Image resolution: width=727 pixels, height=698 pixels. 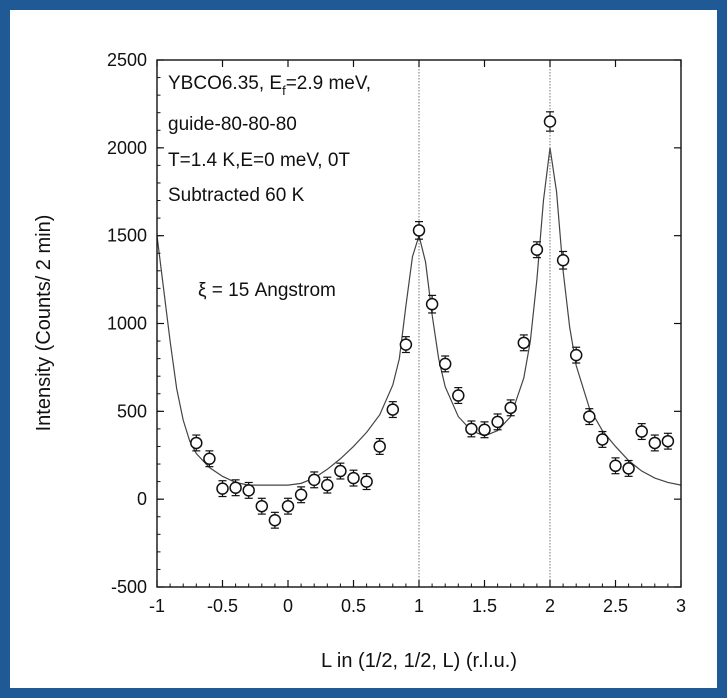 I want to click on x-tick-label: 3, so click(x=681, y=606).